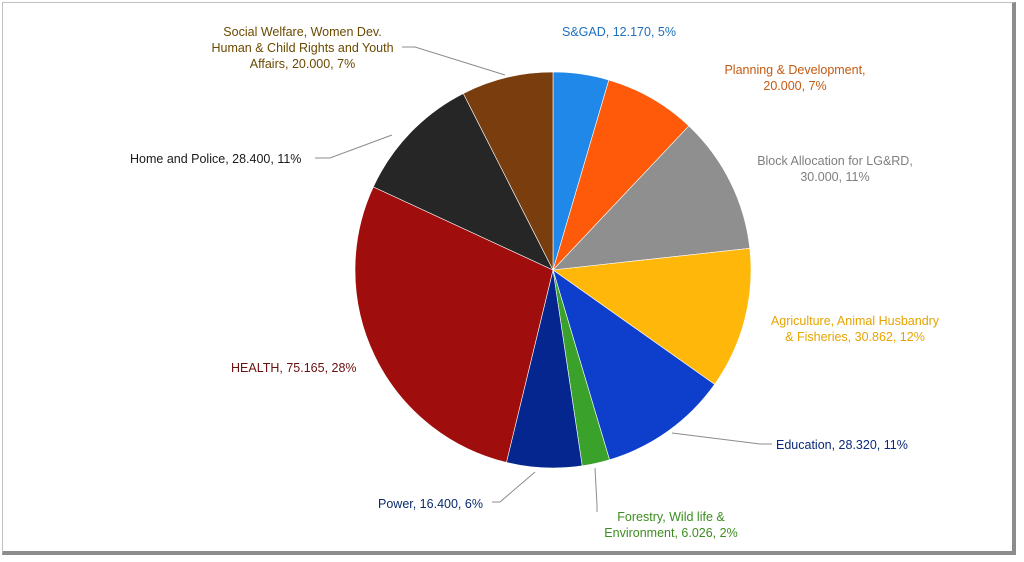 The height and width of the screenshot is (562, 1024). Describe the element at coordinates (619, 32) in the screenshot. I see `label-sgad: S&GAD, 12.170, 5%` at that location.